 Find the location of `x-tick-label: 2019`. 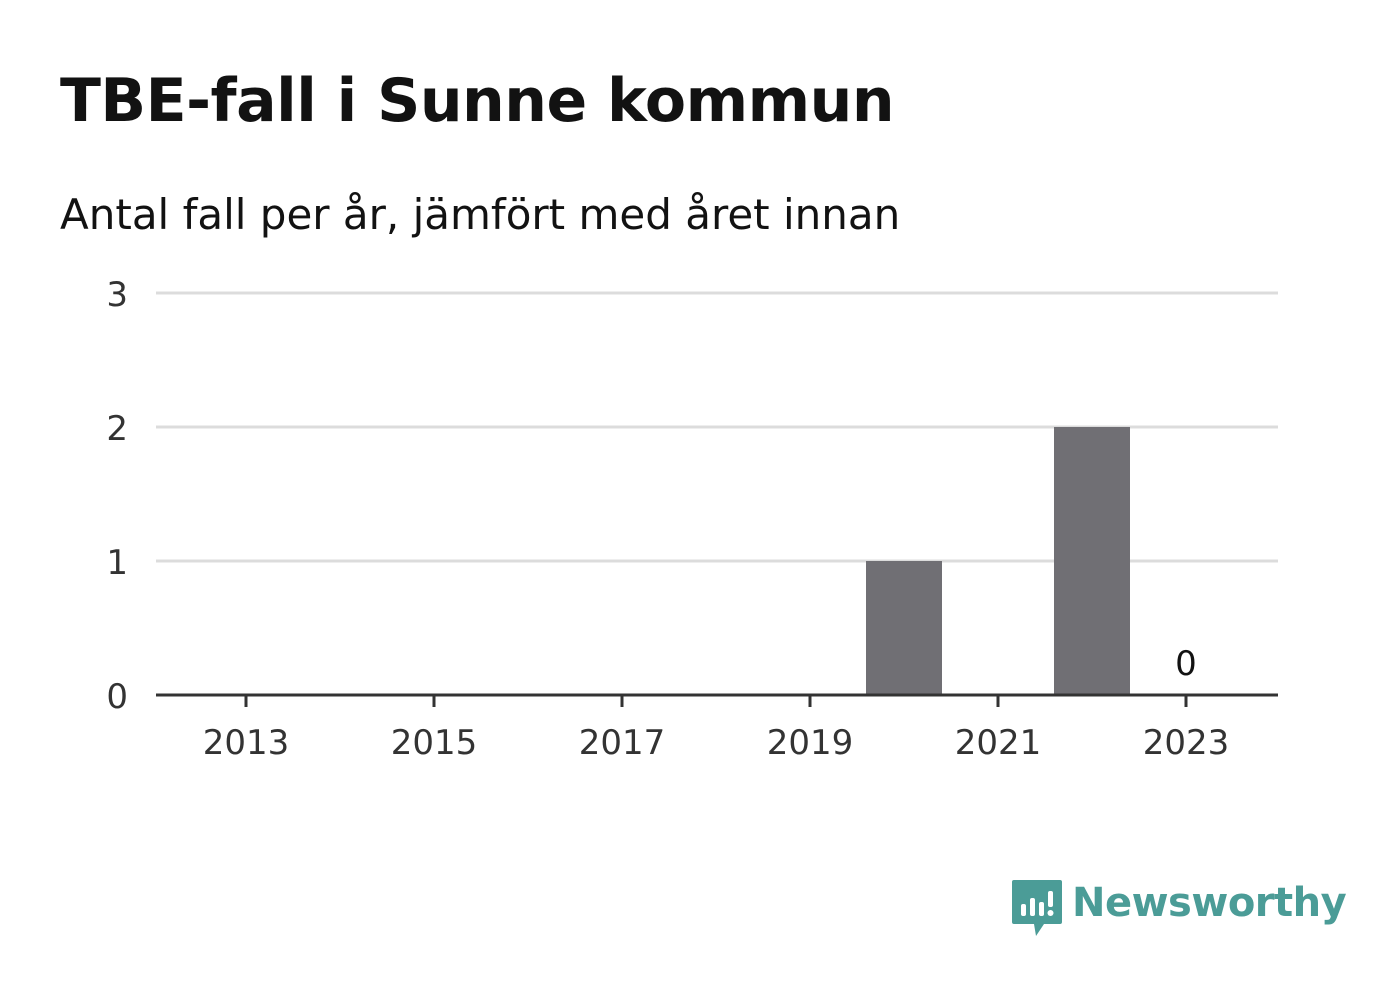

x-tick-label: 2019 is located at coordinates (810, 743).